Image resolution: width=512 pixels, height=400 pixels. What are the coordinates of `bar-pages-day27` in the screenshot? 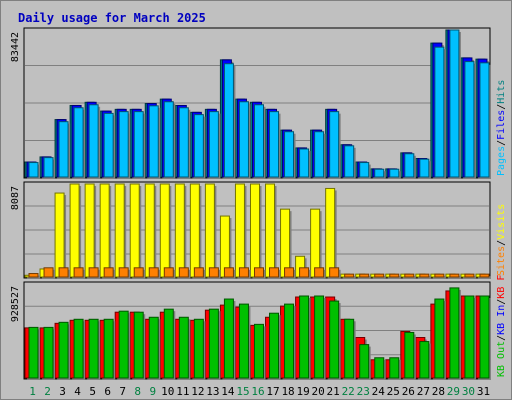 It's located at (424, 168).